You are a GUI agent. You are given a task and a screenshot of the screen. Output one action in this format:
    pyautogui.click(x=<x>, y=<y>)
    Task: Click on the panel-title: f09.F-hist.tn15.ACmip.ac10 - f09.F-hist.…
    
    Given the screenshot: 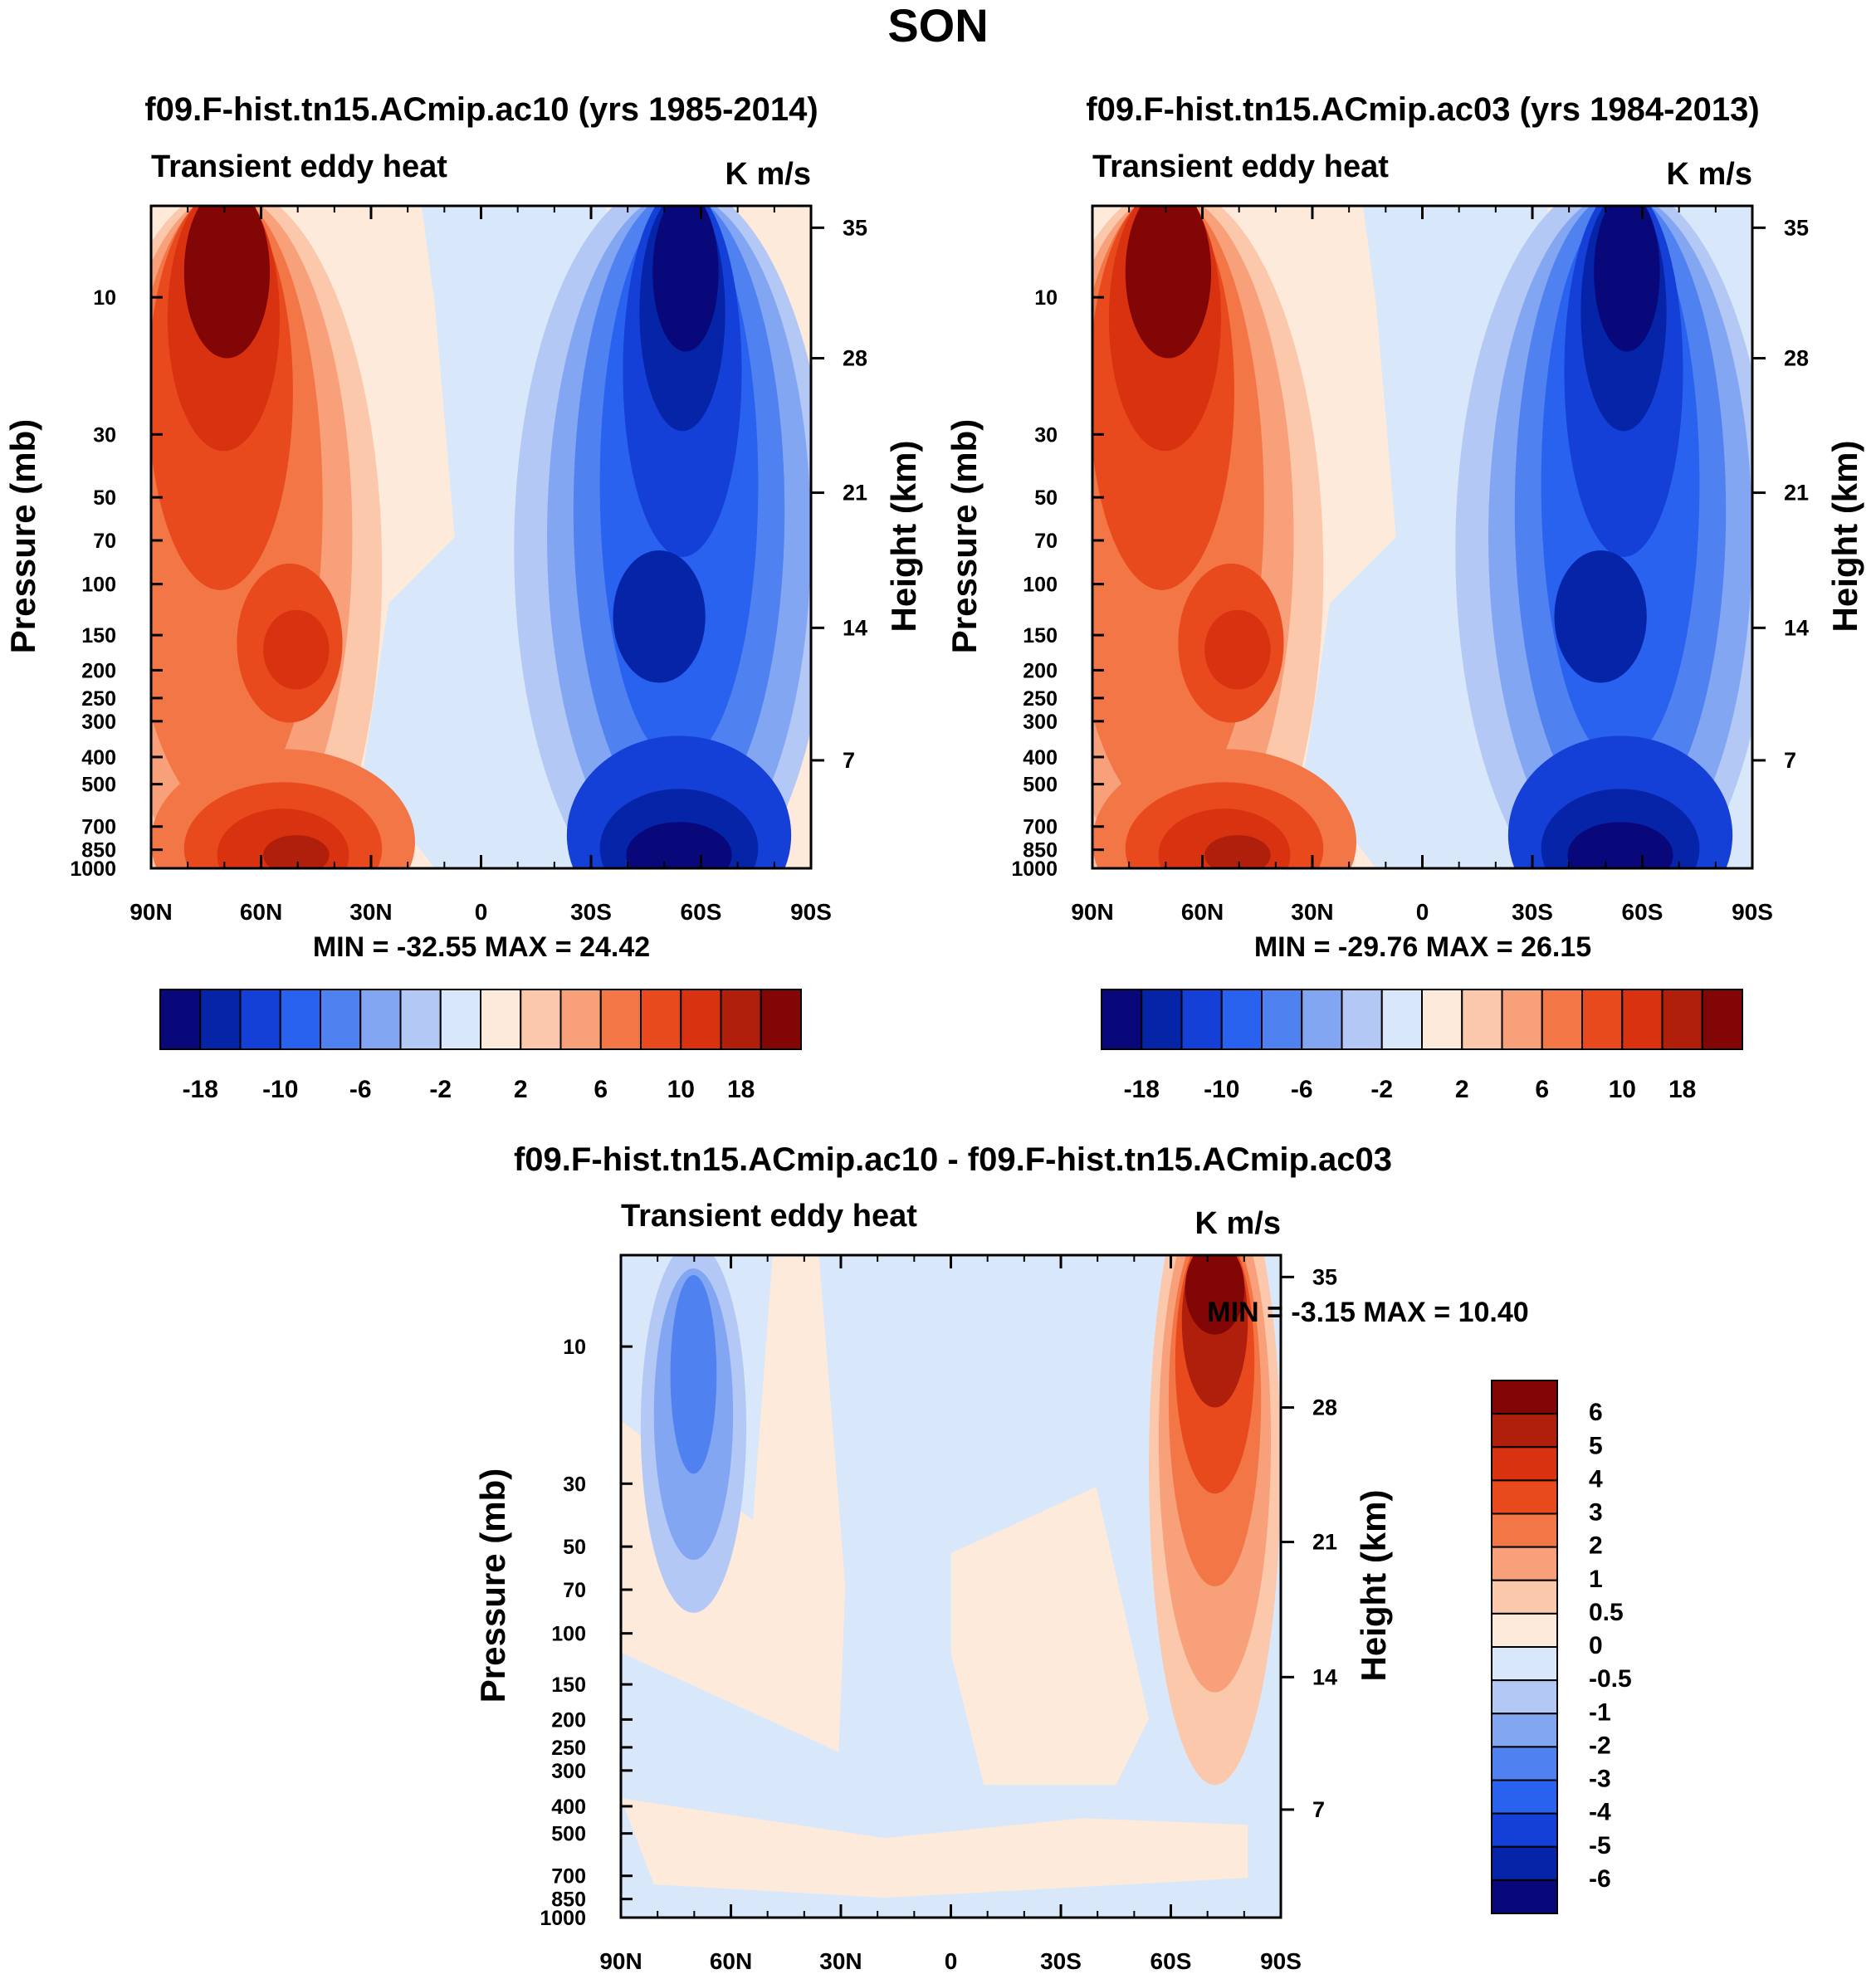 What is the action you would take?
    pyautogui.click(x=953, y=1159)
    